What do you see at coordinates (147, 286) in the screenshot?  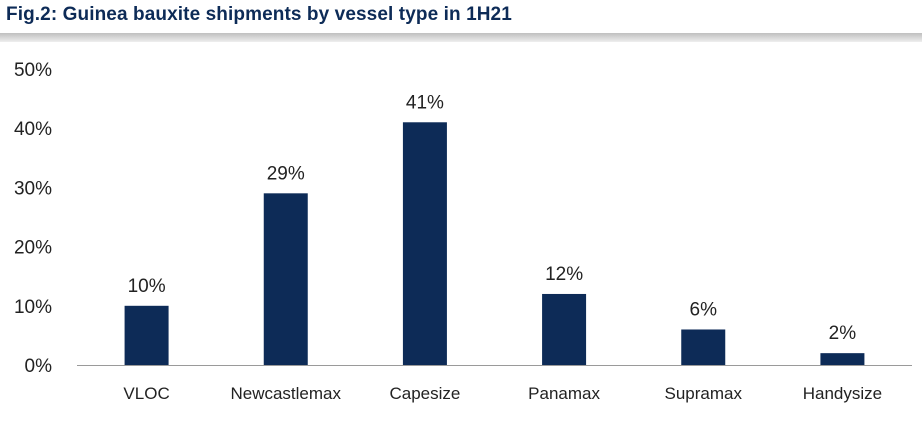 I see `data-label-vloc: 10%` at bounding box center [147, 286].